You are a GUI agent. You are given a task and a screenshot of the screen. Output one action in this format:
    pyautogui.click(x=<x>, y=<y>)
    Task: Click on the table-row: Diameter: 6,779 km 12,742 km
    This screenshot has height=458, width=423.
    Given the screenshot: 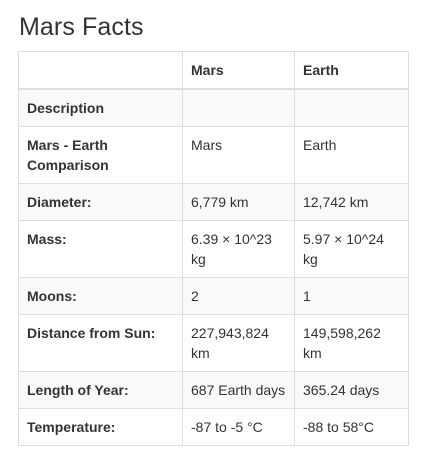 What is the action you would take?
    pyautogui.click(x=213, y=202)
    